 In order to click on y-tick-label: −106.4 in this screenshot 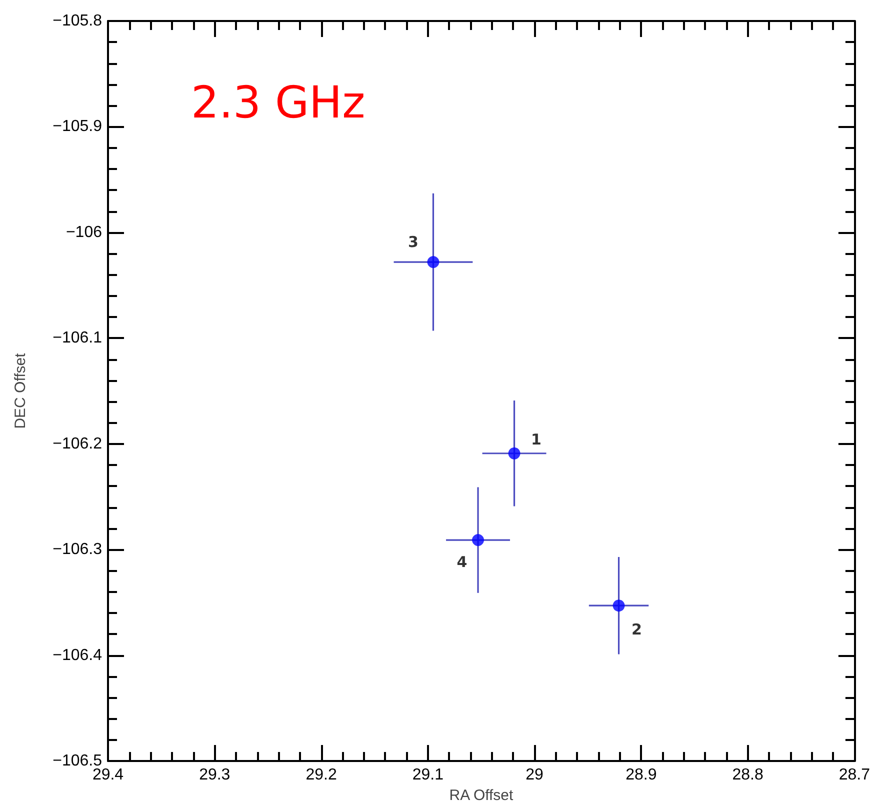, I will do `click(77, 655)`.